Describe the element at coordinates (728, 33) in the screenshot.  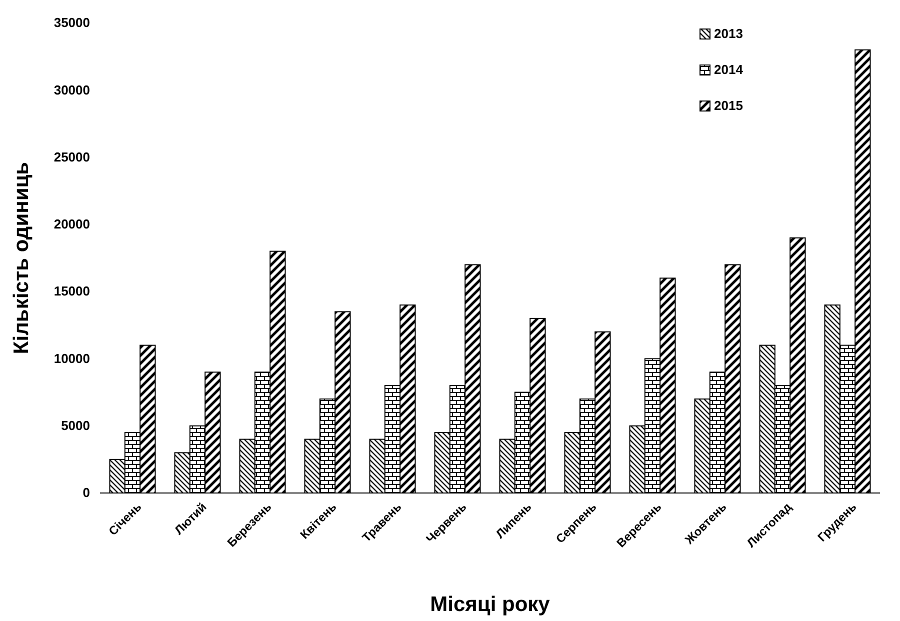
I see `legend-label: 2013` at that location.